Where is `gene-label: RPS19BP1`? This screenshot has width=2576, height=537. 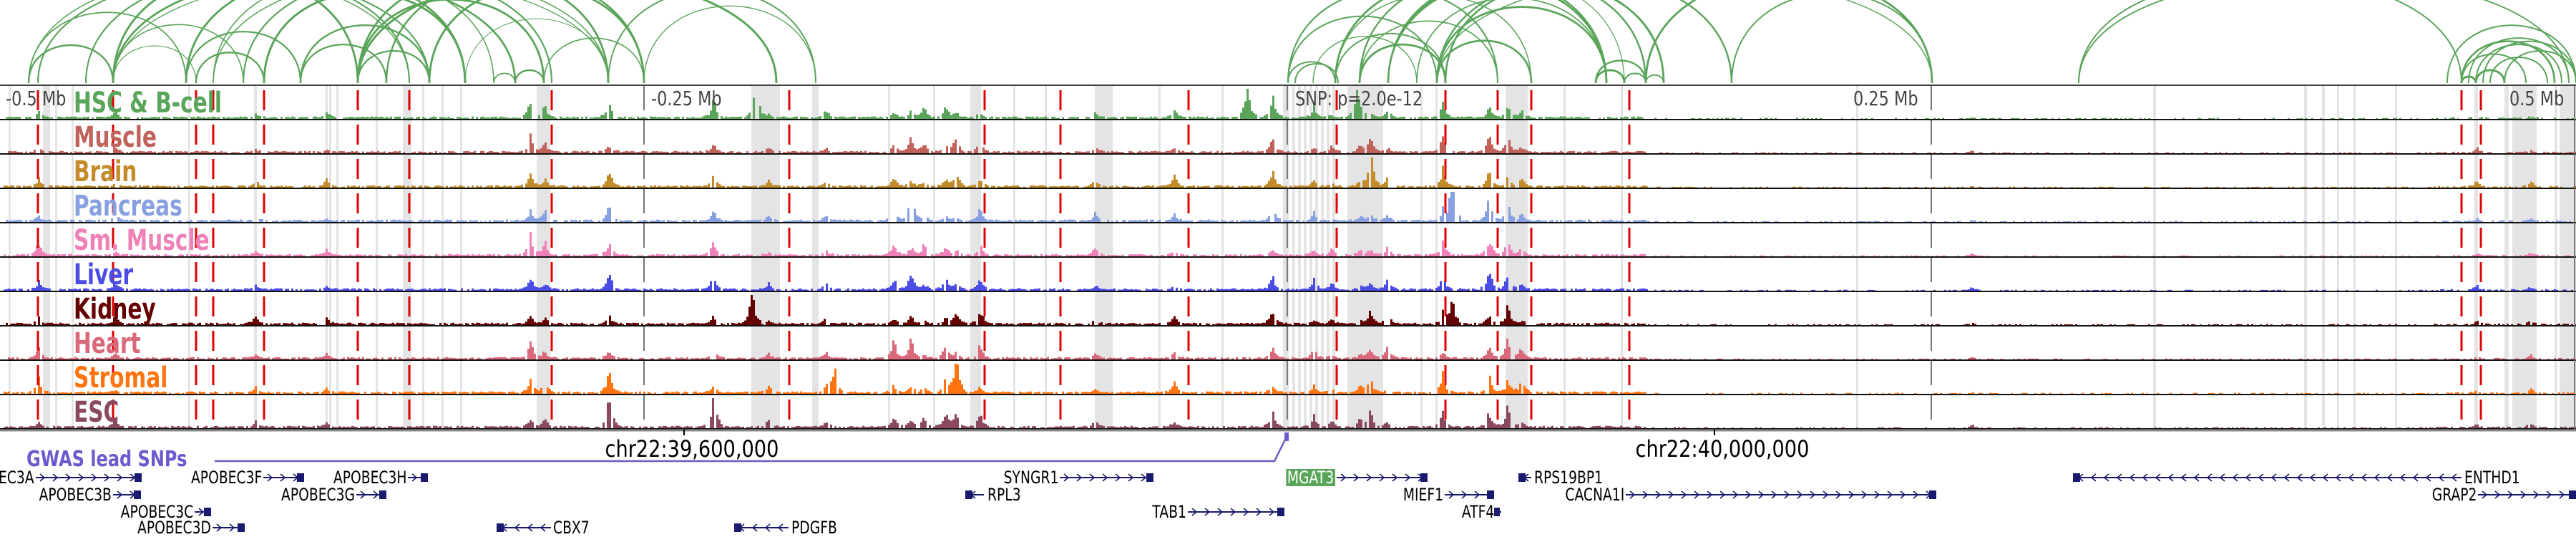 gene-label: RPS19BP1 is located at coordinates (1569, 478).